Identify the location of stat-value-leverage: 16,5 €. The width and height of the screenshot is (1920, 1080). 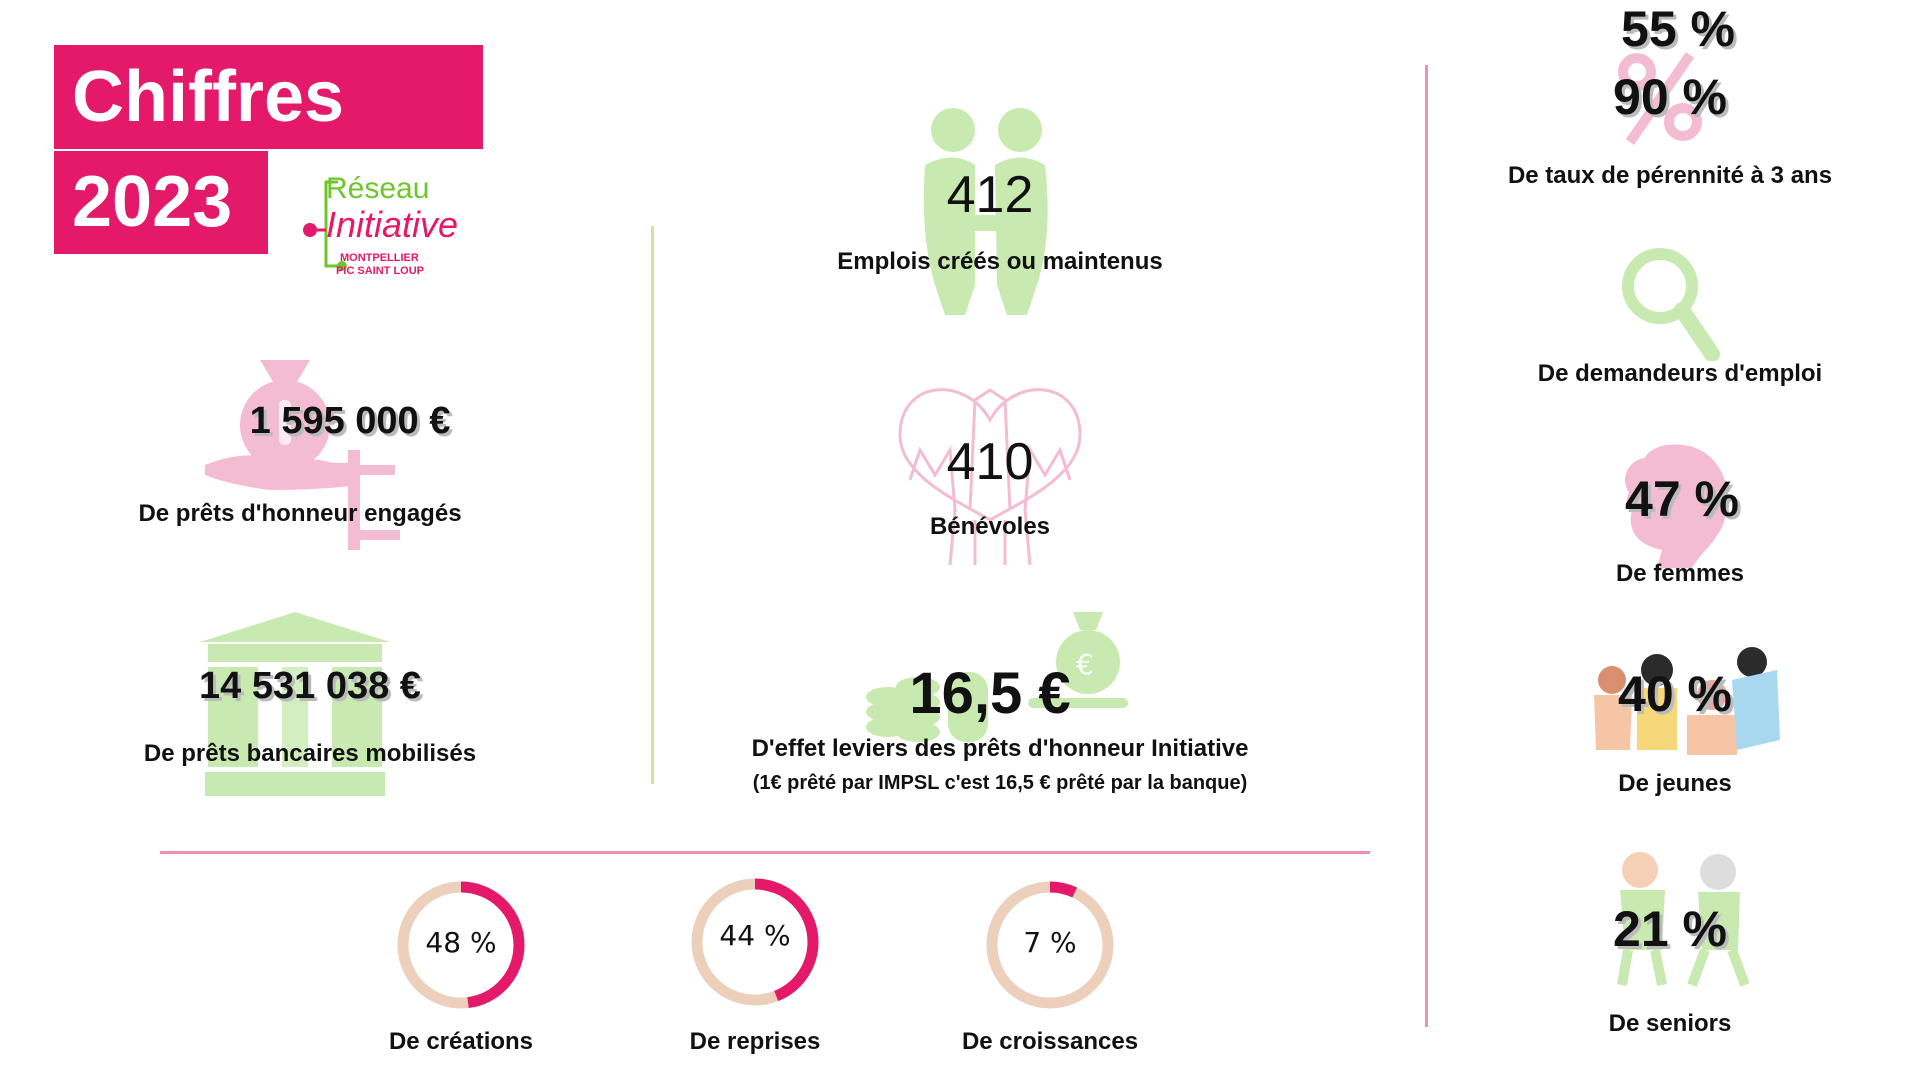
(990, 693).